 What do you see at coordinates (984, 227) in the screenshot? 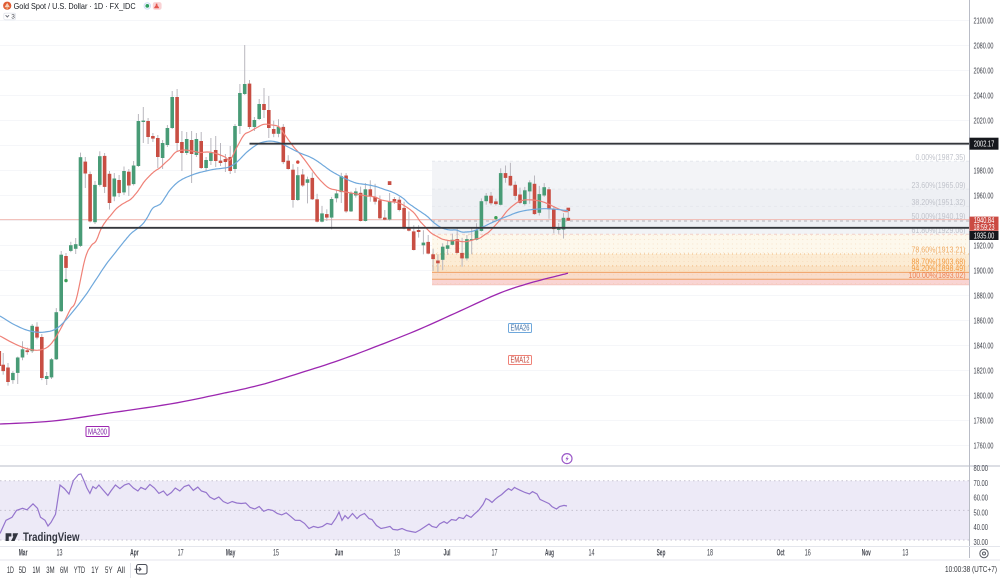
I see `svg-text: 18:59:23` at bounding box center [984, 227].